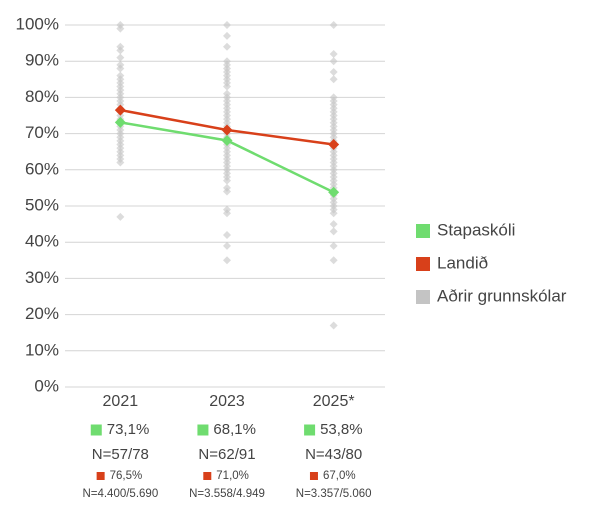 This screenshot has width=604, height=505. What do you see at coordinates (339, 476) in the screenshot?
I see `value-label: 67,0%` at bounding box center [339, 476].